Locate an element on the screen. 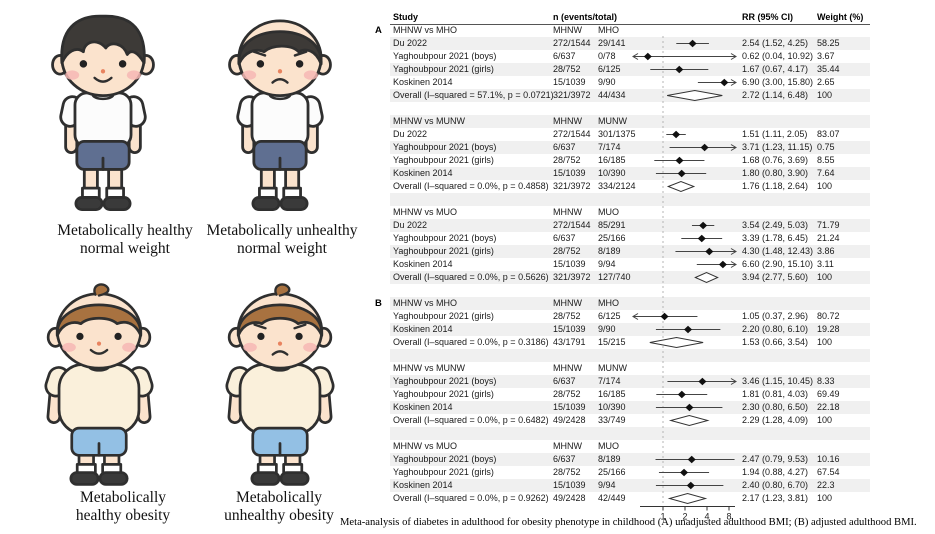  events-group2-cell: 15/215 is located at coordinates (612, 342).